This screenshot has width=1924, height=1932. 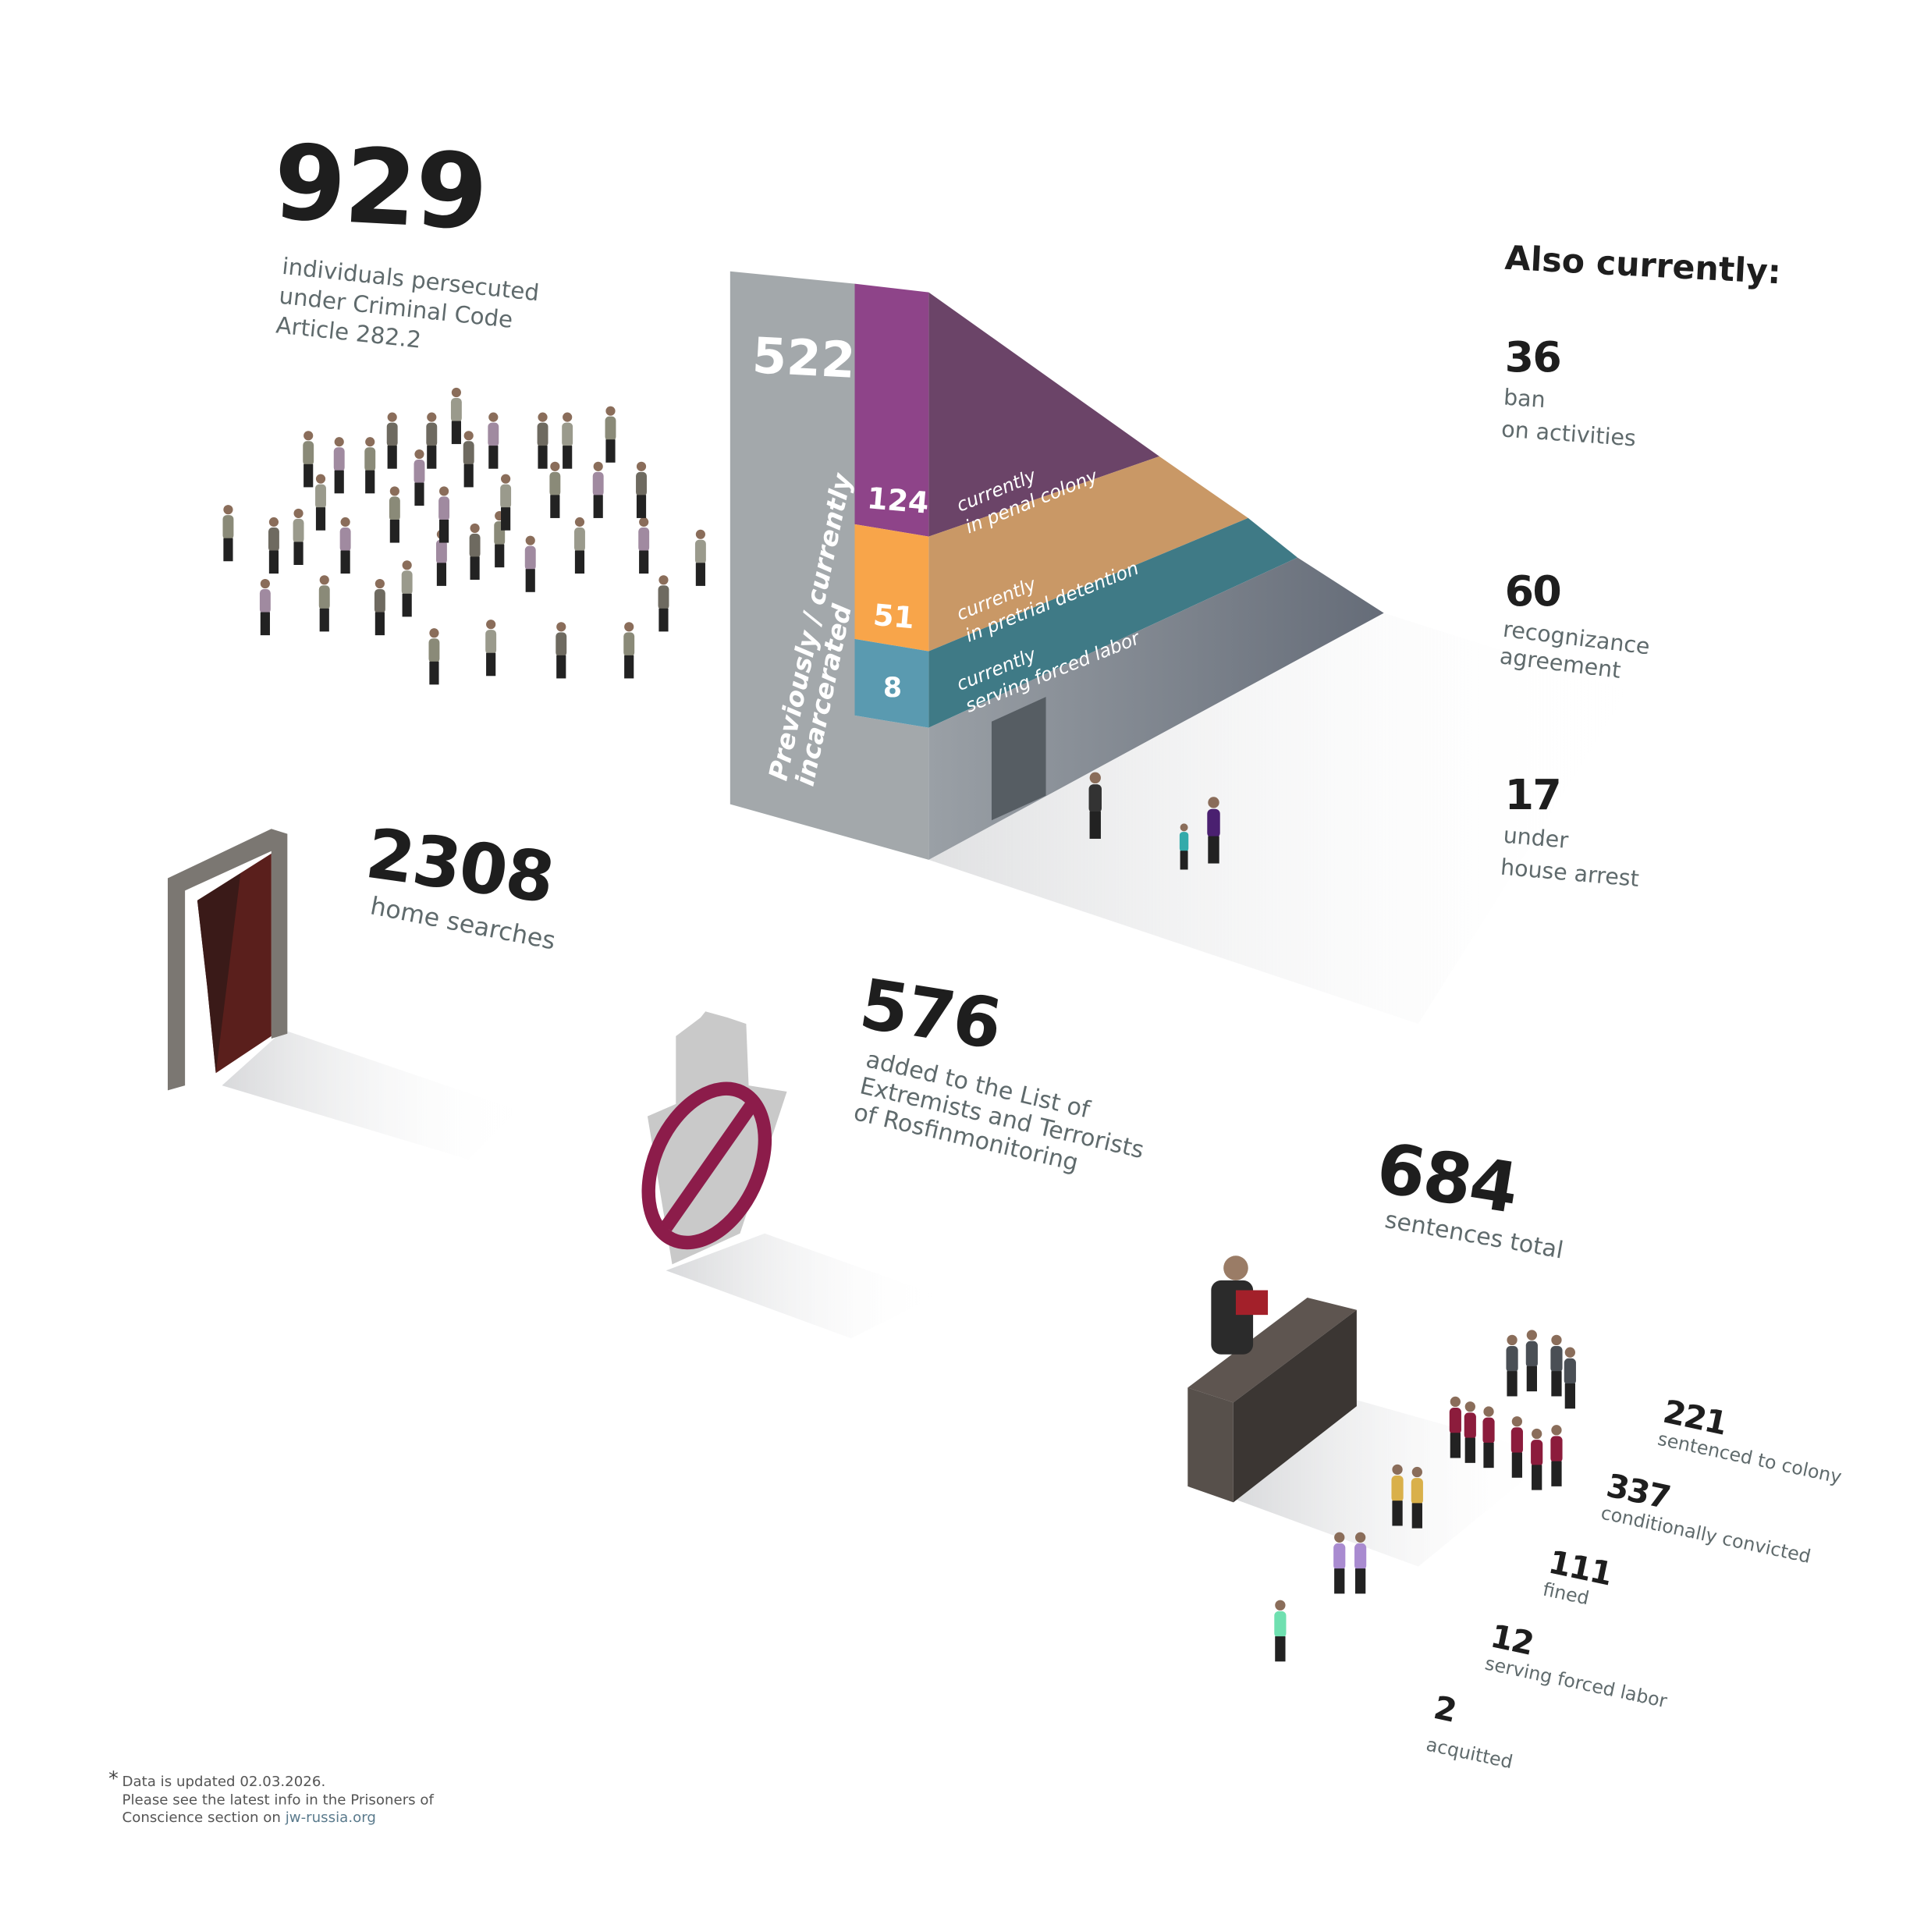 I want to click on jw-russia-link: jw-russia.org, so click(x=330, y=1817).